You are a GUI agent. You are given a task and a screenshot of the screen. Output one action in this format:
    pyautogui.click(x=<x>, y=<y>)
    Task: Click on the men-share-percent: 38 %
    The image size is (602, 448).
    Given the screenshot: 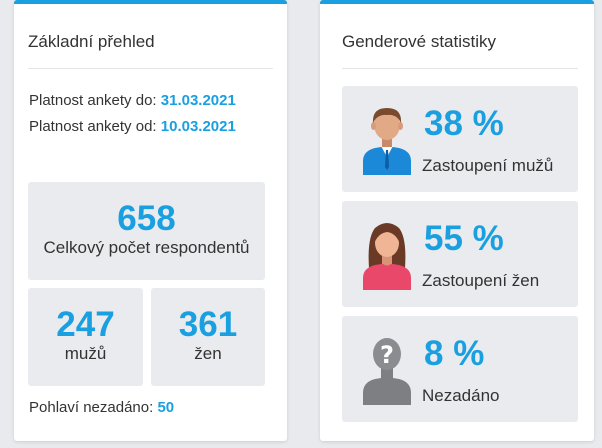 What is the action you would take?
    pyautogui.click(x=464, y=123)
    